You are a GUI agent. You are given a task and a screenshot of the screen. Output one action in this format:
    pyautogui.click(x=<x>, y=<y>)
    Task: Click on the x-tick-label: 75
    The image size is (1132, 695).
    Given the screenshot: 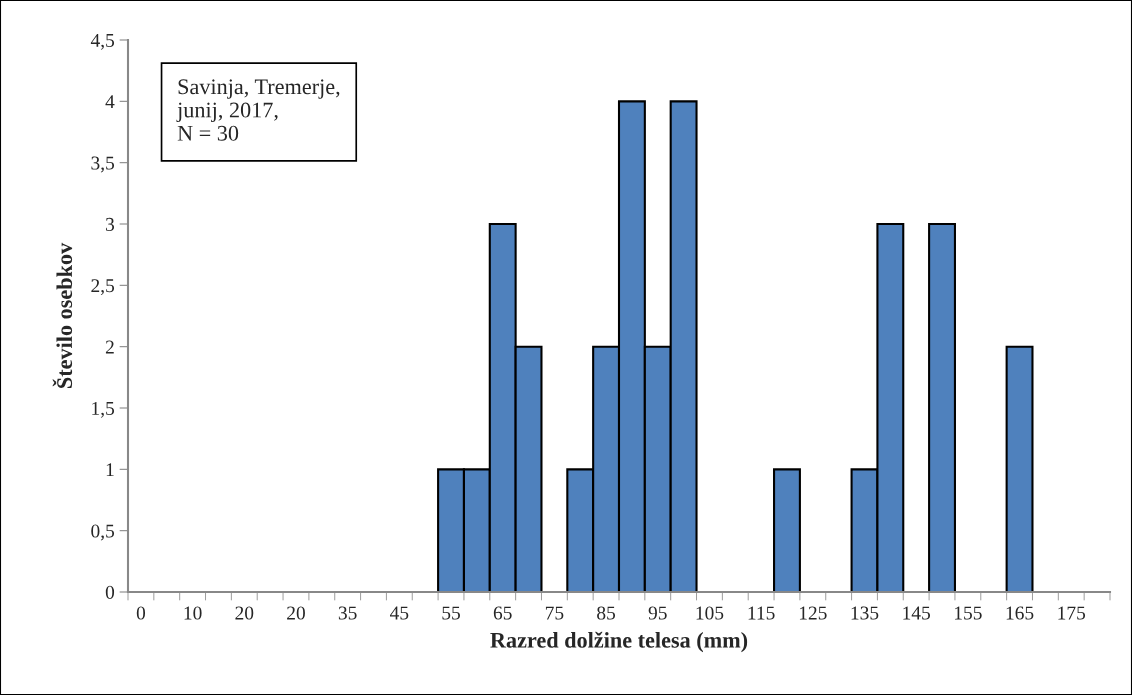 What is the action you would take?
    pyautogui.click(x=554, y=613)
    